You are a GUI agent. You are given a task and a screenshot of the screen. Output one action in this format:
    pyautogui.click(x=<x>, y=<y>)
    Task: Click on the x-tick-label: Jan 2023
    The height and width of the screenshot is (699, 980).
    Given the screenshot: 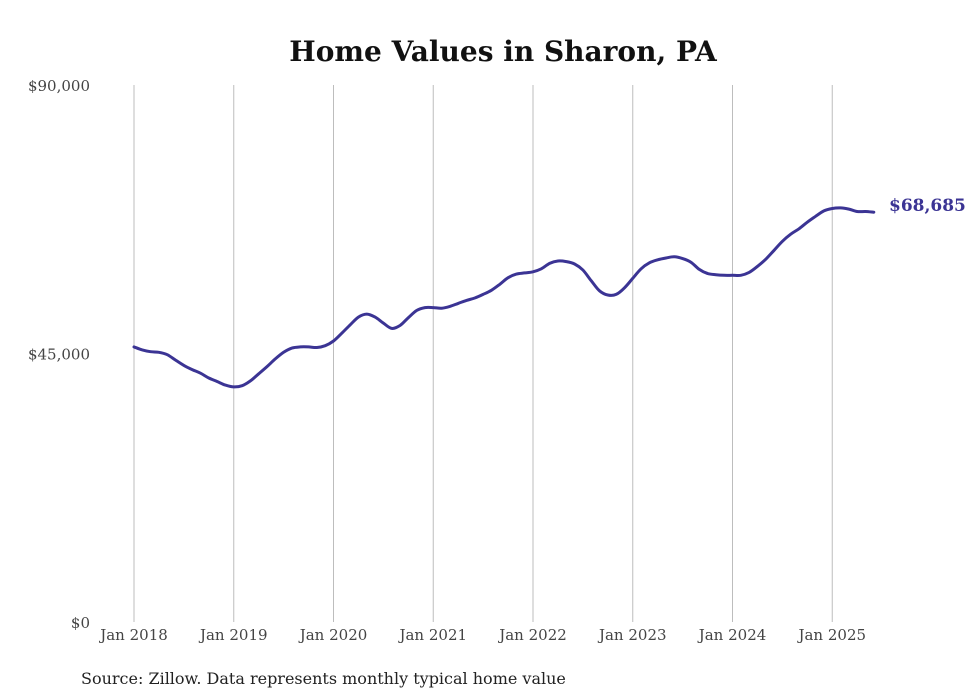 What is the action you would take?
    pyautogui.click(x=632, y=635)
    